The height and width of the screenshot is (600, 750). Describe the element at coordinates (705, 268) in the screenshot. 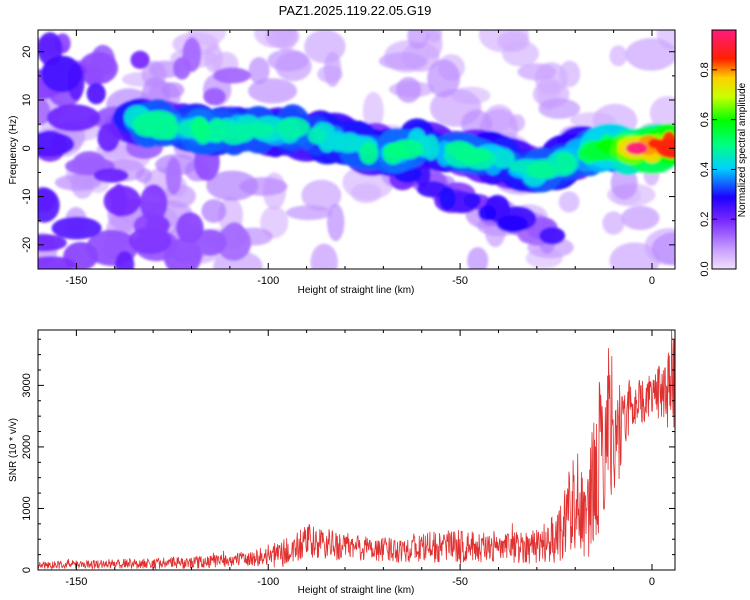

I see `colorbar-tick-label: 0.0` at that location.